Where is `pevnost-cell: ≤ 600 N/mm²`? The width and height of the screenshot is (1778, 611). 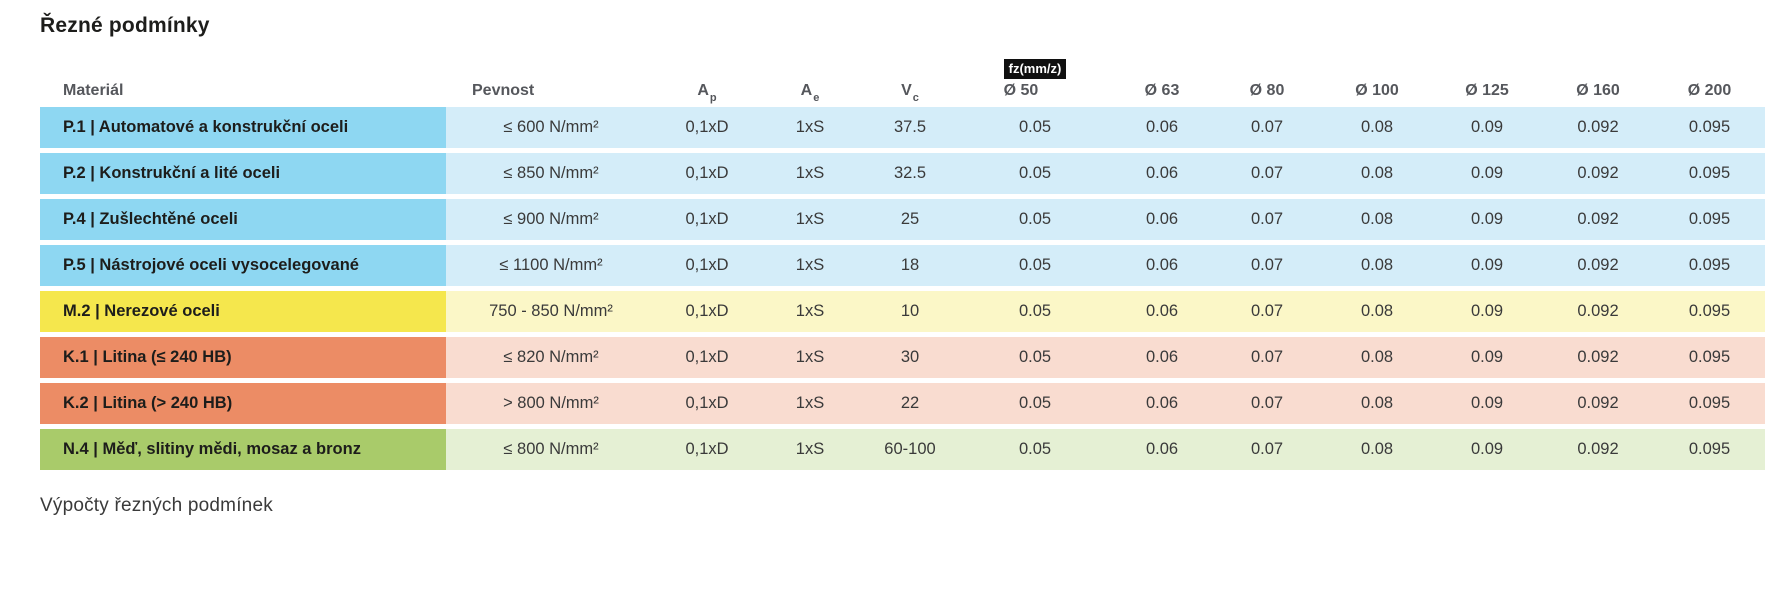 pevnost-cell: ≤ 600 N/mm² is located at coordinates (551, 127).